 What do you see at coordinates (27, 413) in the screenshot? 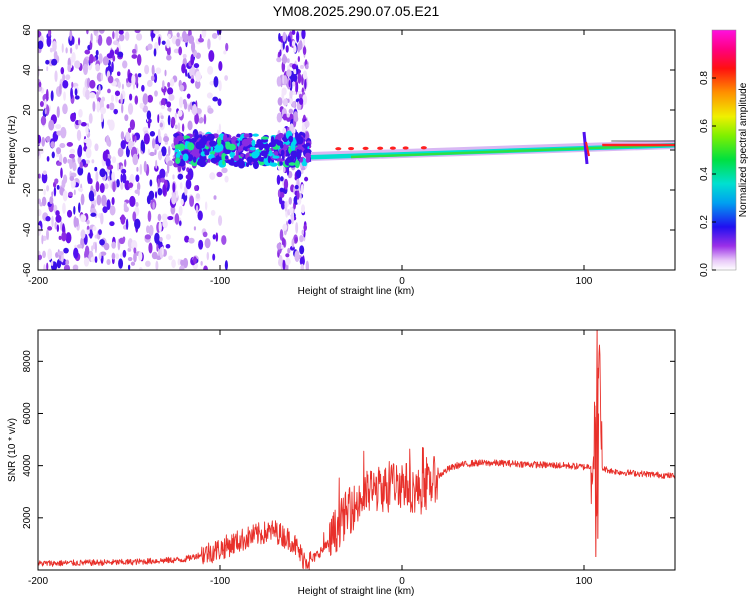
I see `y-tick-label: 6000` at bounding box center [27, 413].